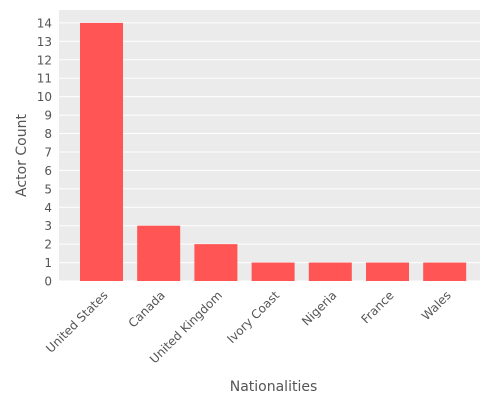 The height and width of the screenshot is (404, 500). I want to click on y-tick-label: 13, so click(44, 42).